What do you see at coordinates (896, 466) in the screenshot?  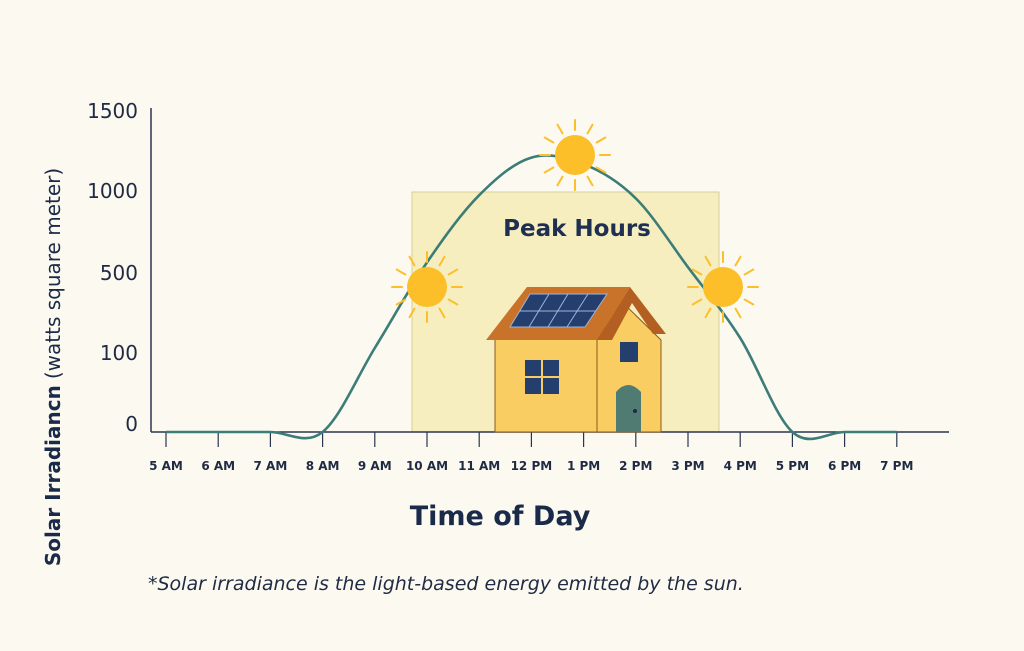 I see `x-tick-label: 7 PM` at bounding box center [896, 466].